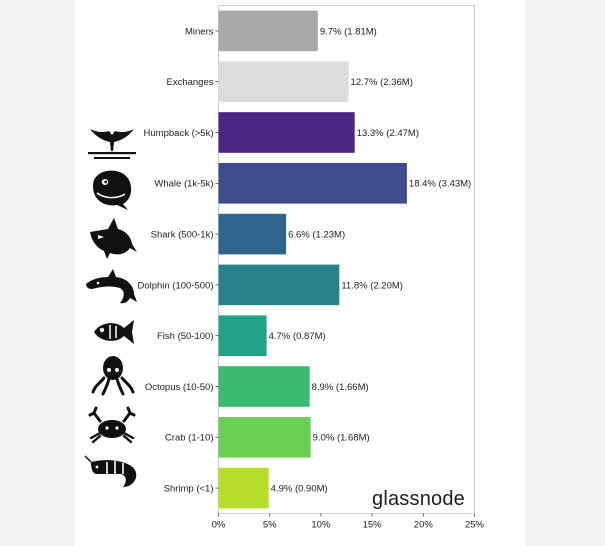 This screenshot has height=546, width=605. What do you see at coordinates (189, 438) in the screenshot?
I see `category-label-8: Crab (1-10)` at bounding box center [189, 438].